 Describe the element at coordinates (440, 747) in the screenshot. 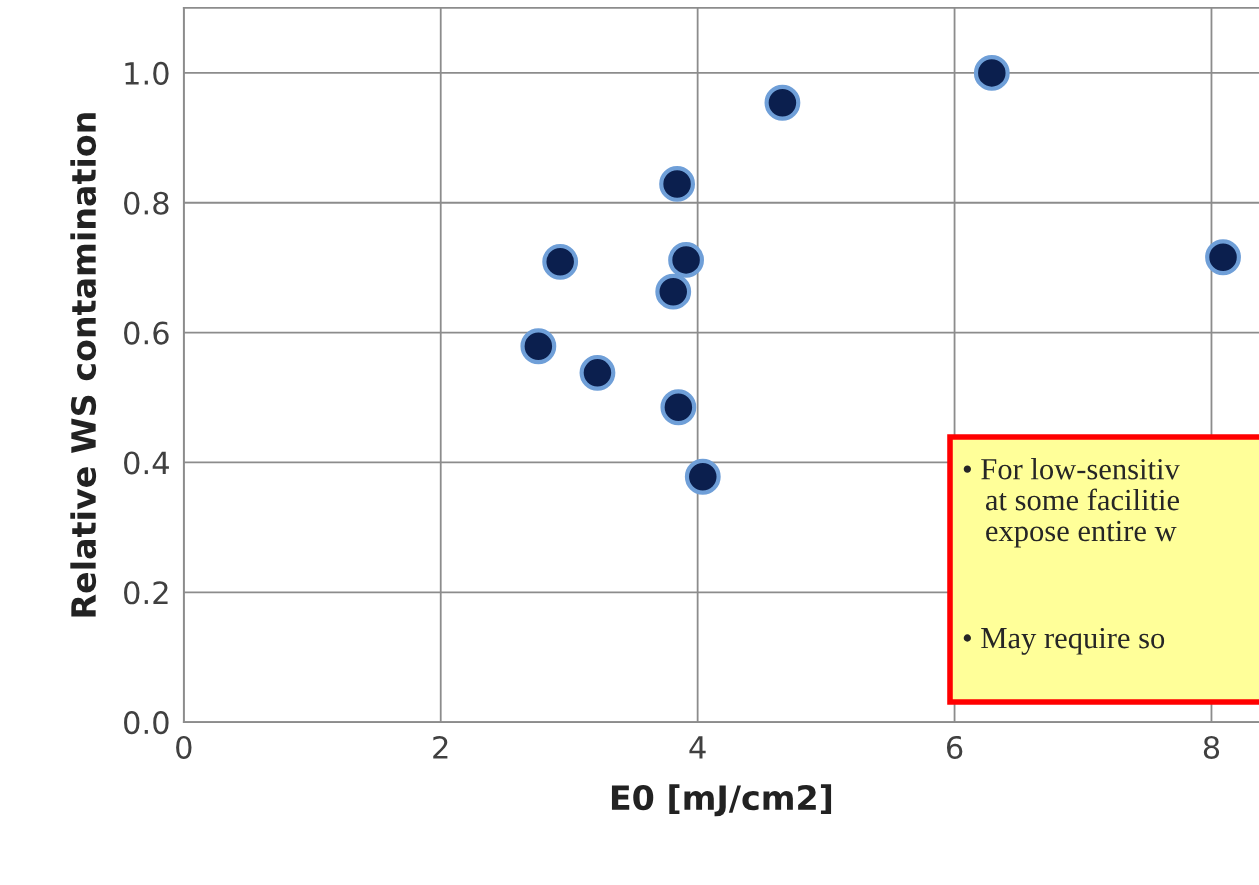

I see `x-tick-label: 2` at that location.